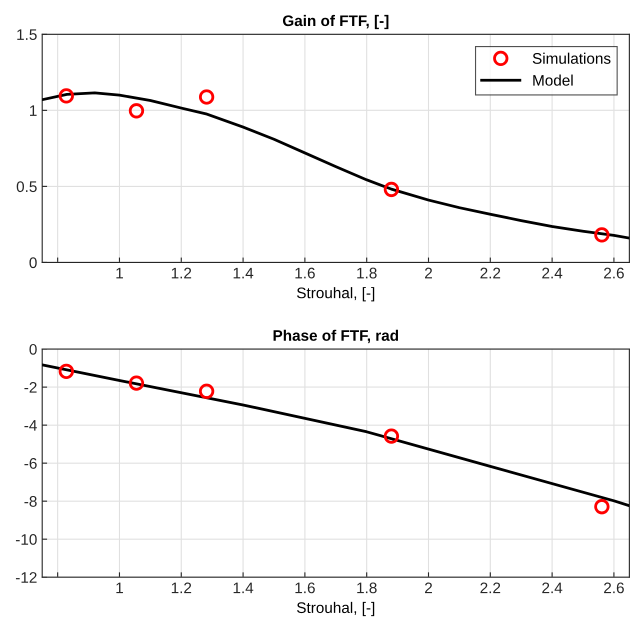 The height and width of the screenshot is (624, 630). What do you see at coordinates (30, 463) in the screenshot?
I see `y-tick-label: -6` at bounding box center [30, 463].